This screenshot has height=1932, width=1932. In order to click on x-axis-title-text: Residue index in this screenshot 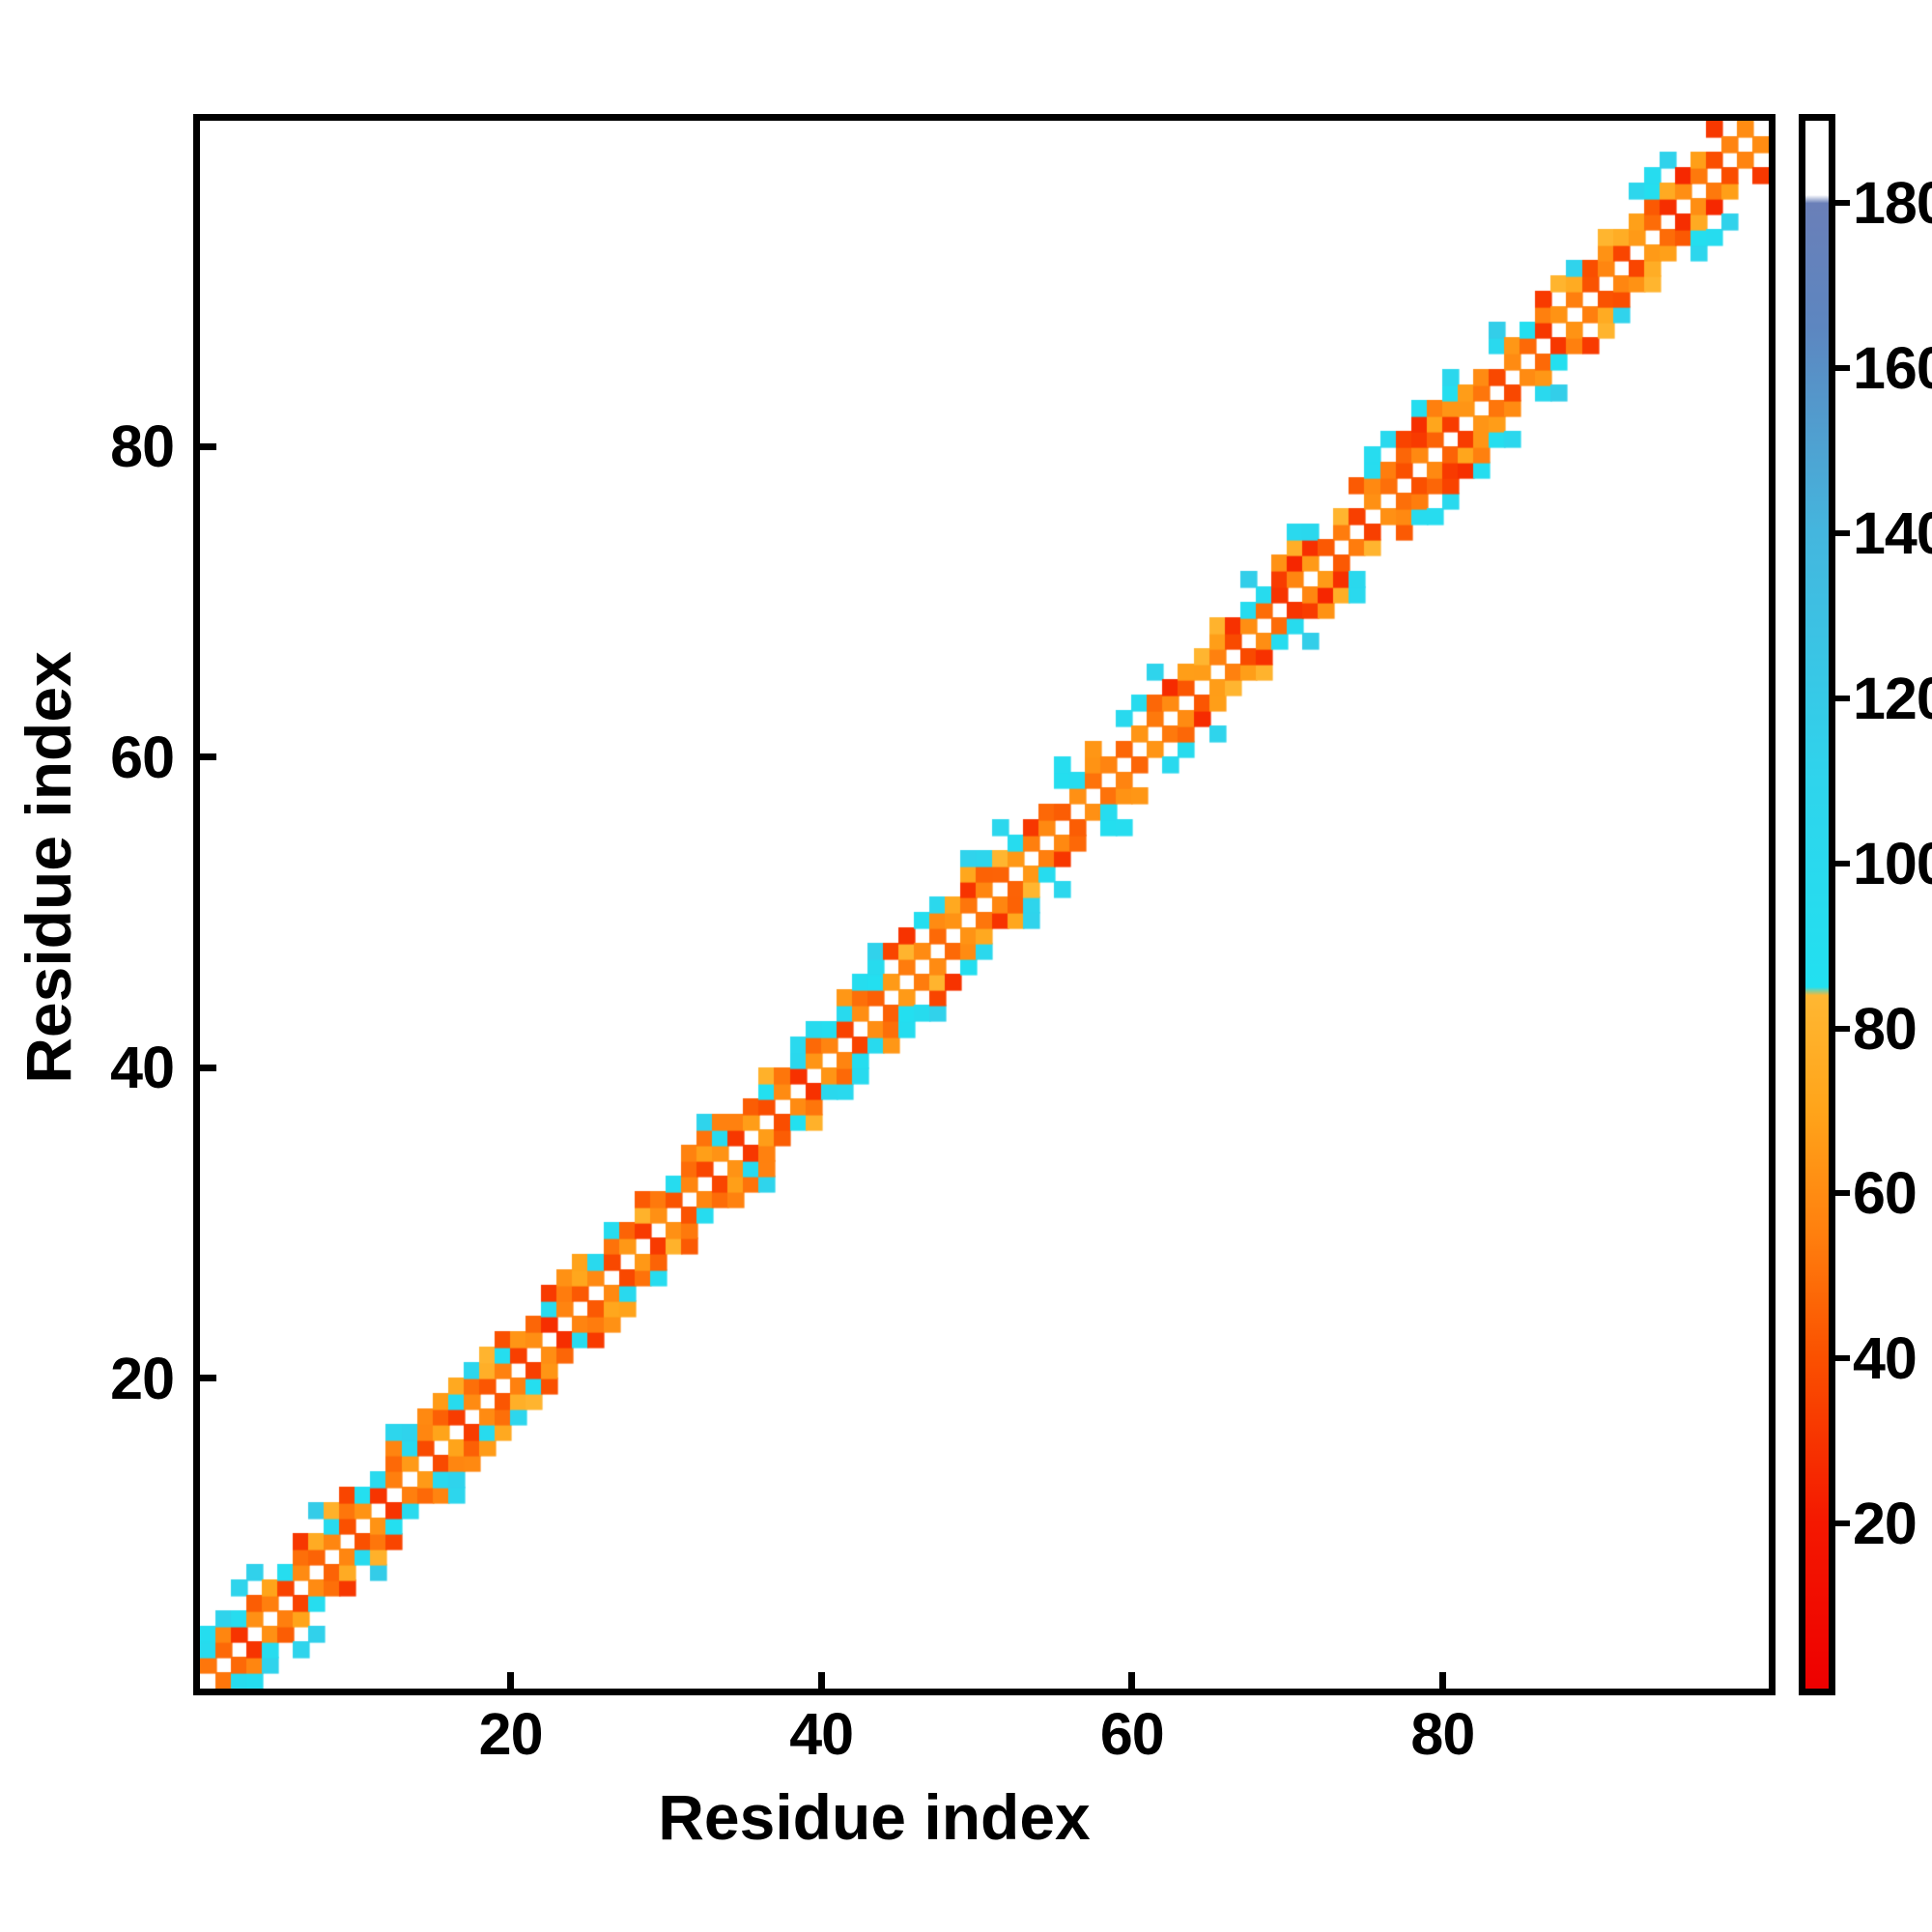, I will do `click(874, 1817)`.